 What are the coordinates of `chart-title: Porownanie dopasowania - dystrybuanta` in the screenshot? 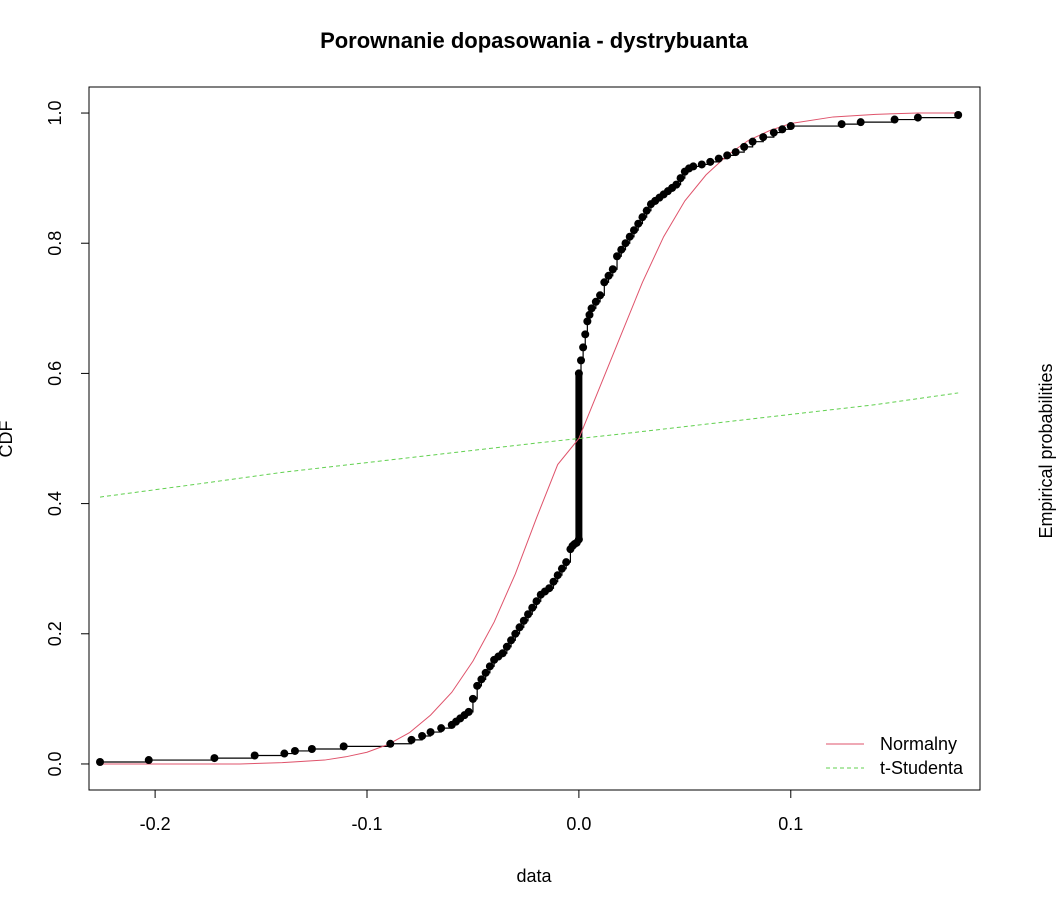 It's located at (534, 40).